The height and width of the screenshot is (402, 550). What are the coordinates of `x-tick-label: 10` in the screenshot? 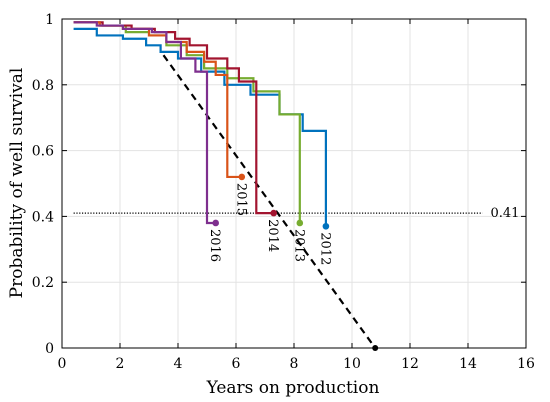 It's located at (352, 364).